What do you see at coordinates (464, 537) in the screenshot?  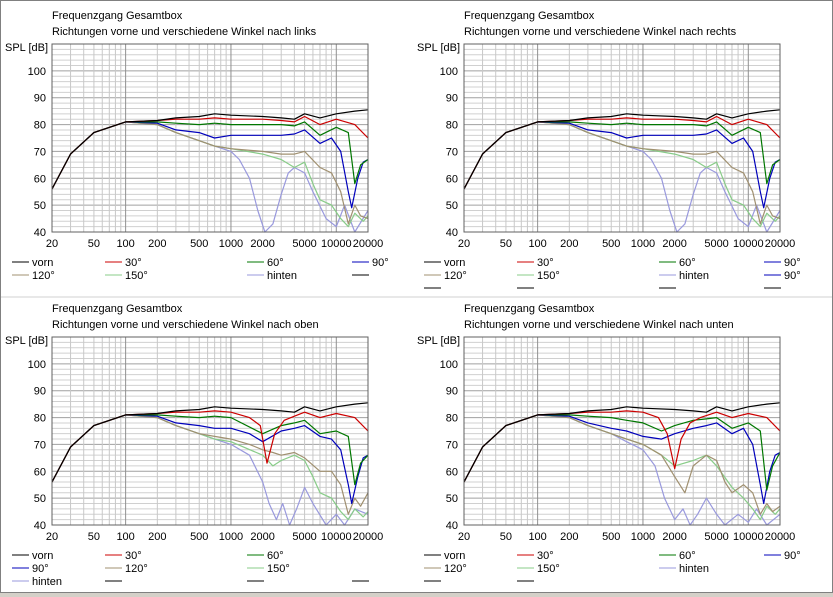 I see `x-tick-label: 20` at bounding box center [464, 537].